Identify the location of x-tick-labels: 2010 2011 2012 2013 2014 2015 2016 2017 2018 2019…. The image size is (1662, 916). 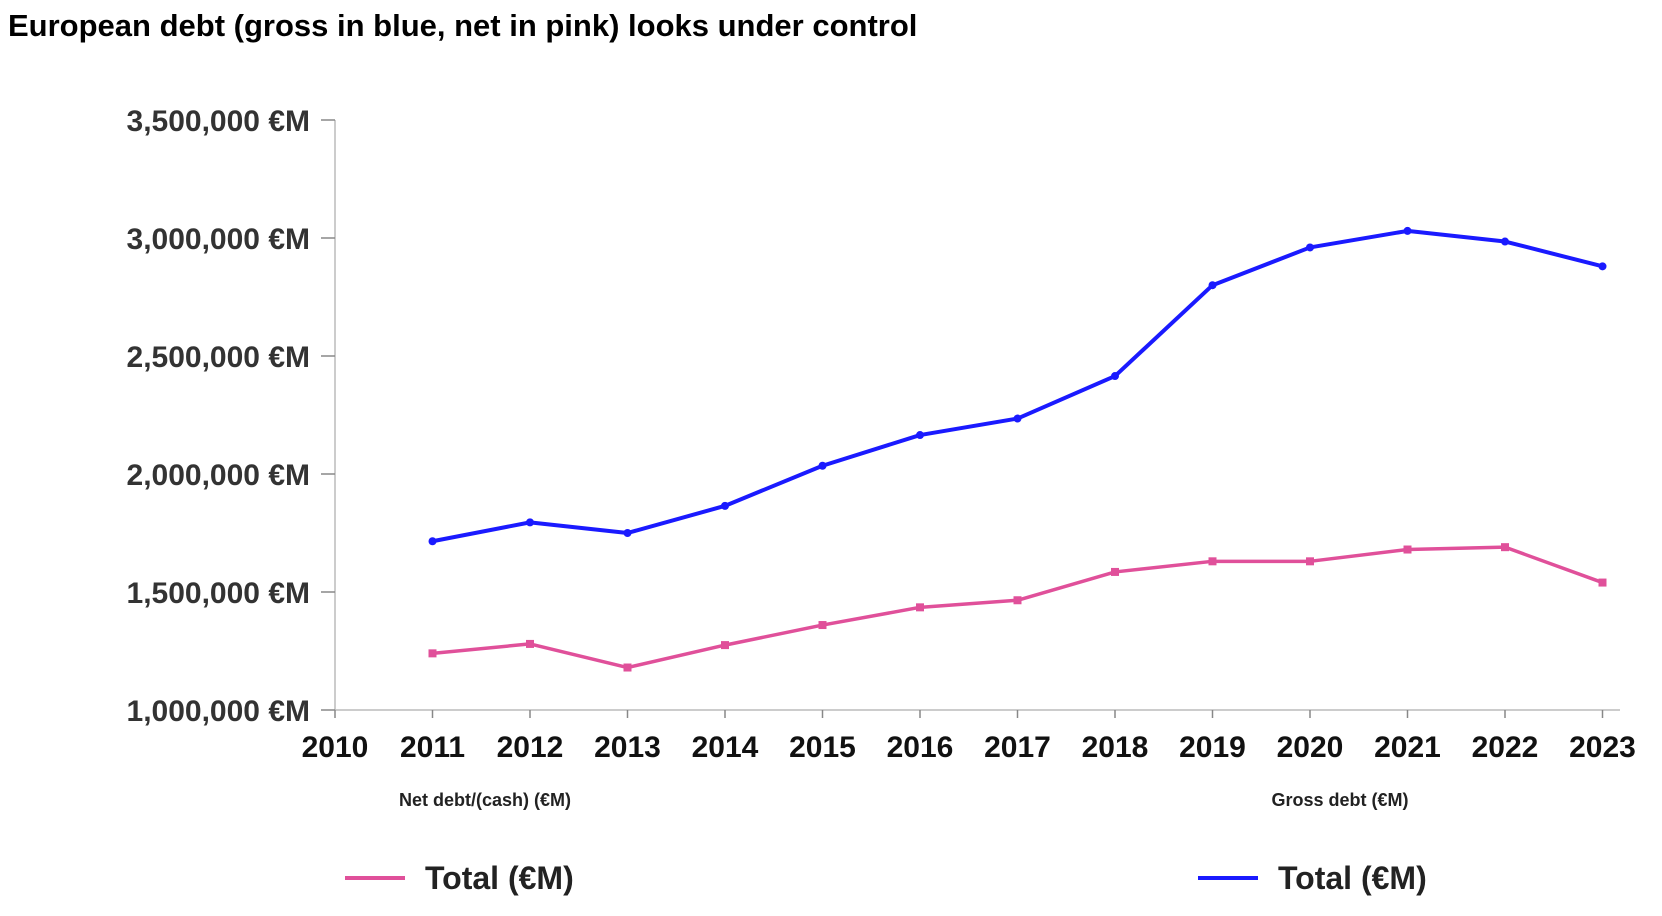
(969, 737).